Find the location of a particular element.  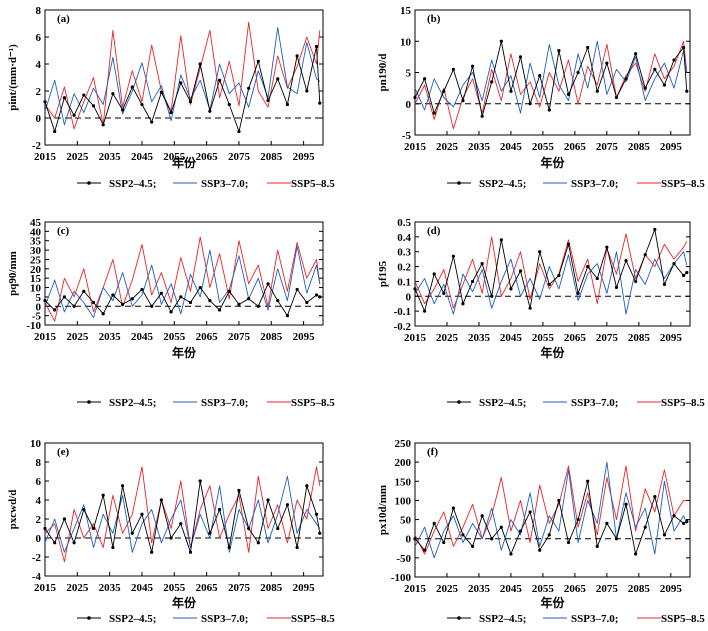

panel-label: (d) is located at coordinates (434, 231).